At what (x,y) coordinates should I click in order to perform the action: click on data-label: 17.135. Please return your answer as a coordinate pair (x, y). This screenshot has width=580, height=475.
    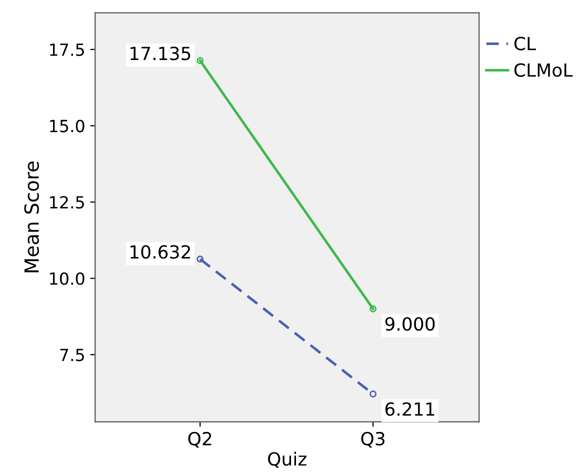
    Looking at the image, I should click on (160, 53).